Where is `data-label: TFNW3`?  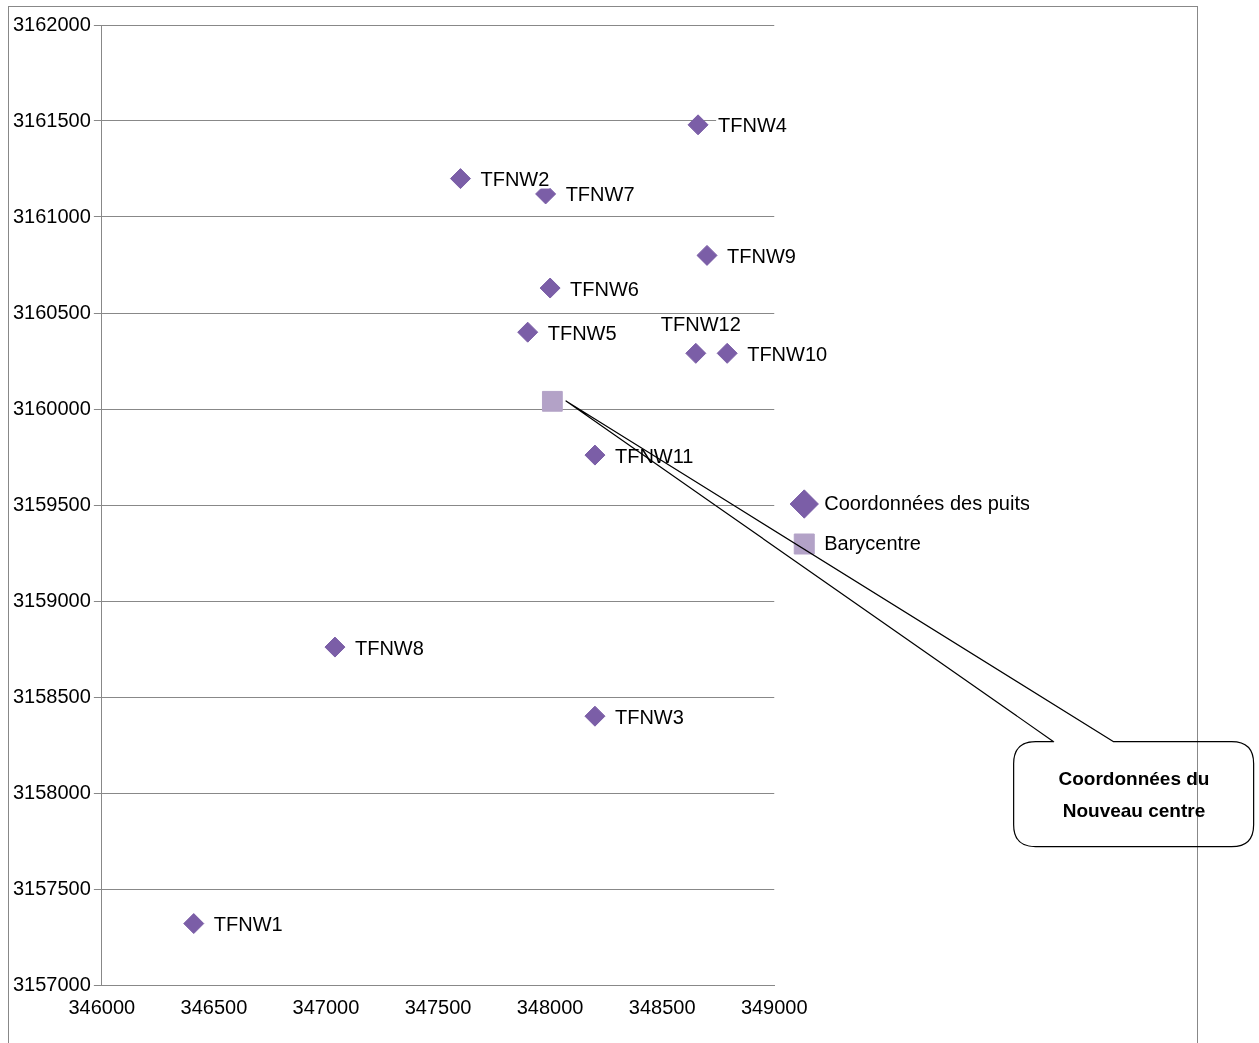 data-label: TFNW3 is located at coordinates (649, 716).